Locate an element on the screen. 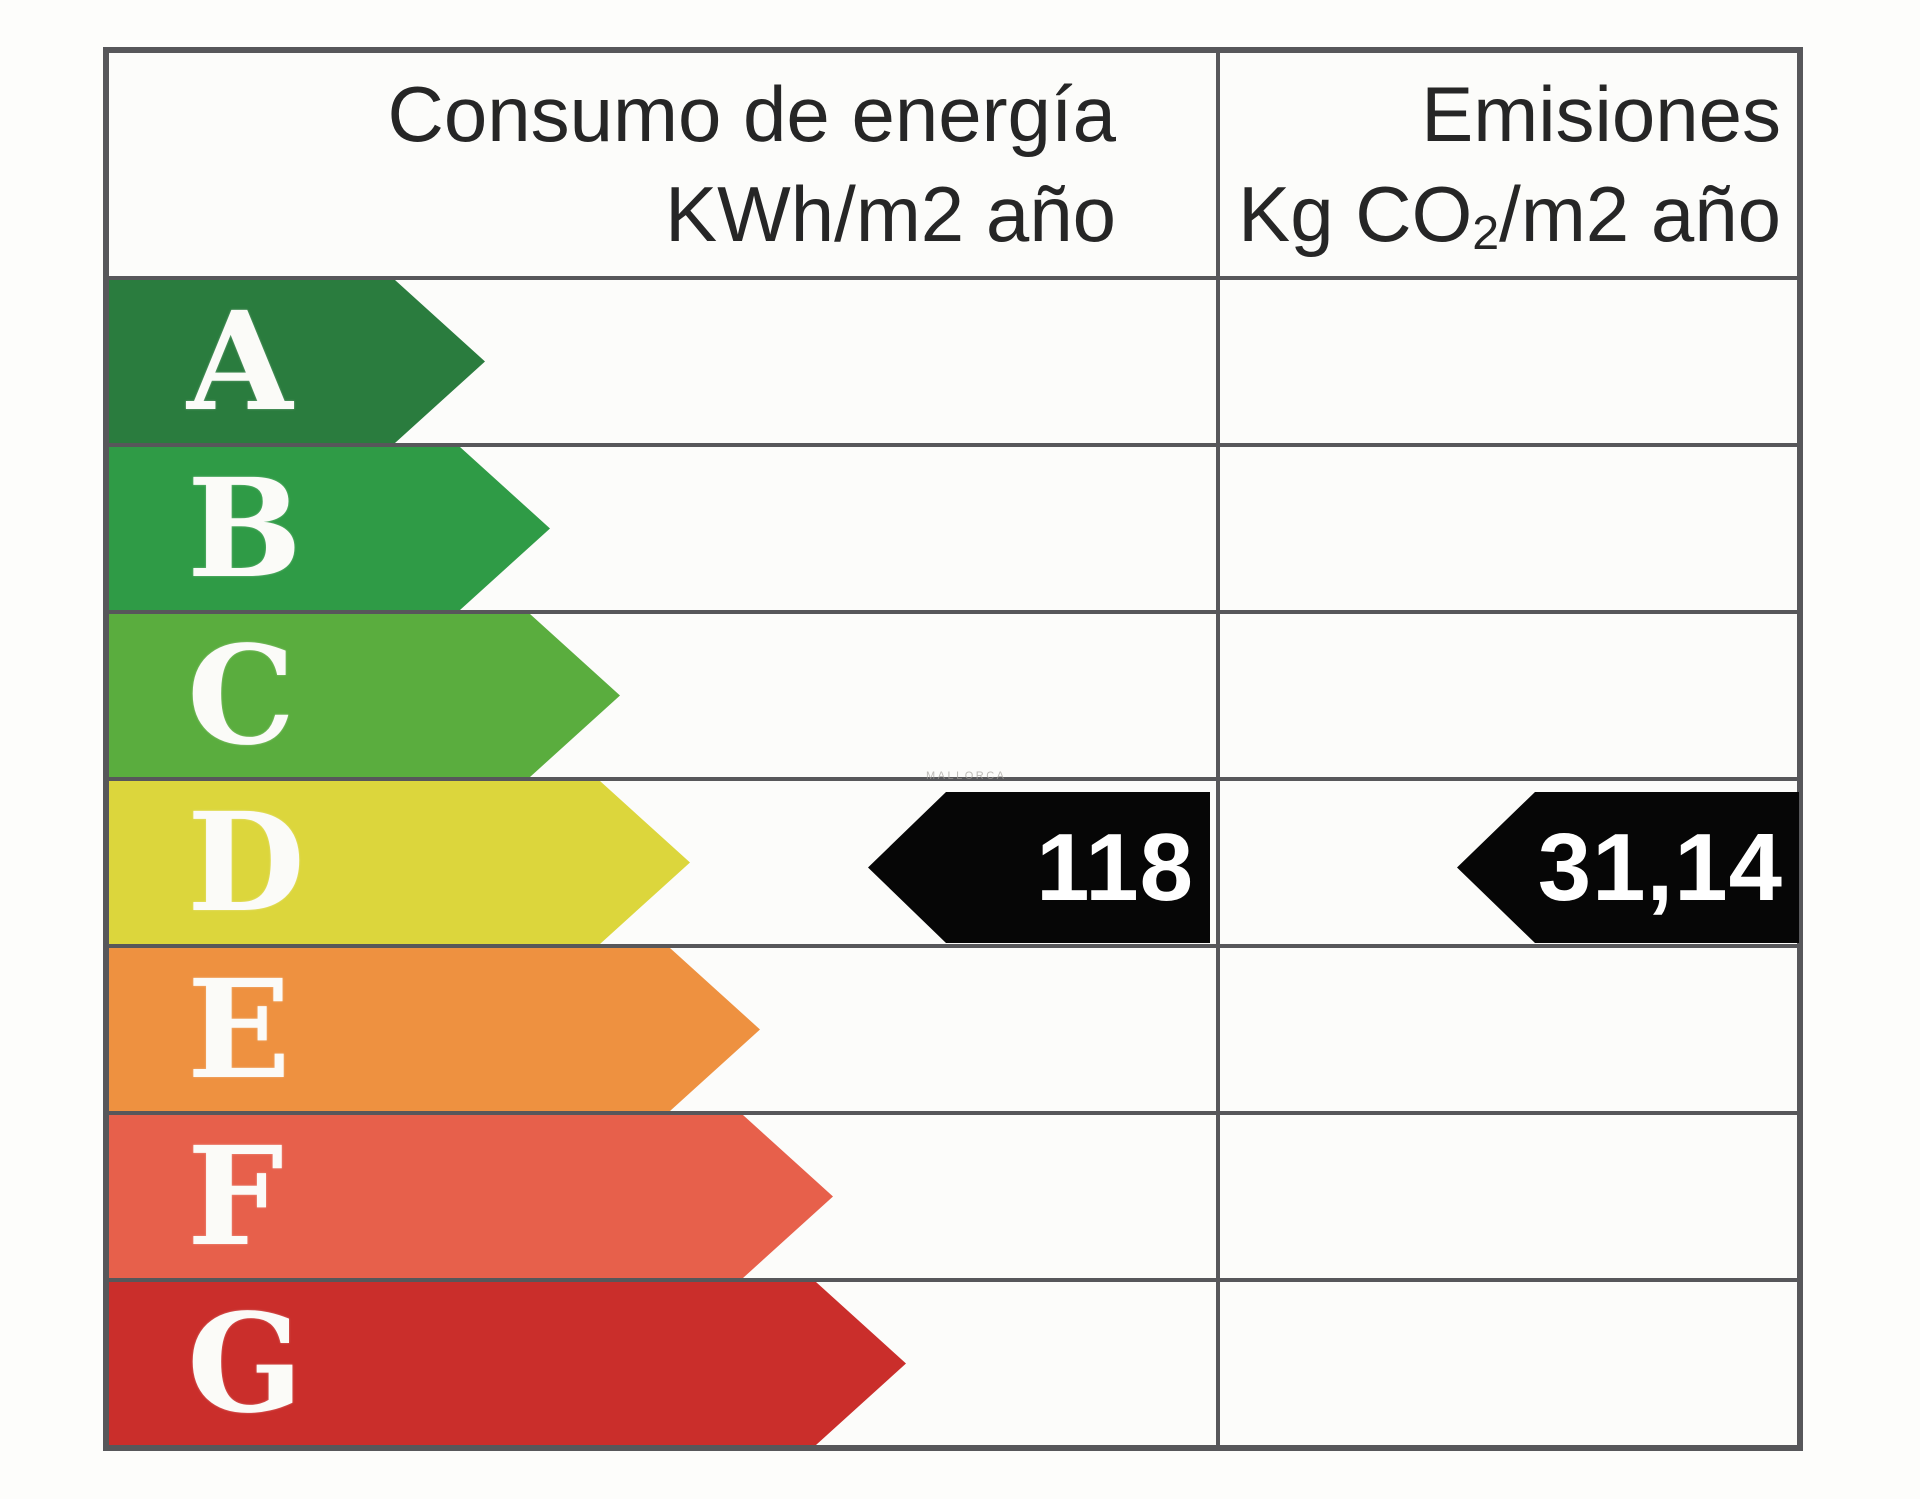  column-divider is located at coordinates (1218, 749).